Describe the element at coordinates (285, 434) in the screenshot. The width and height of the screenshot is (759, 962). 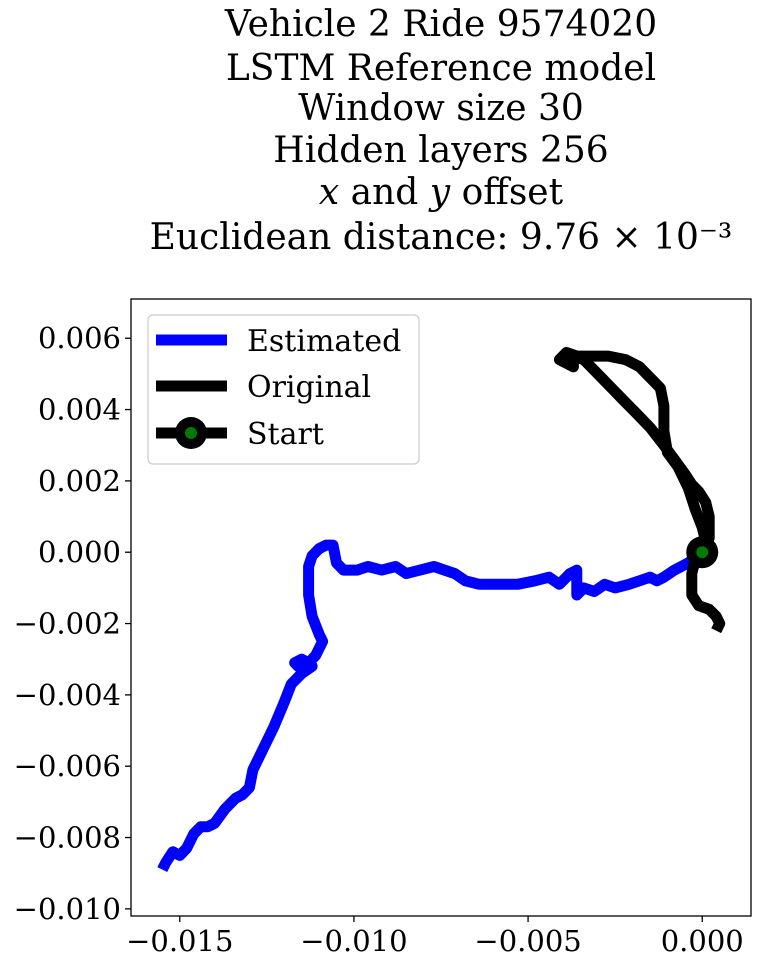
I see `legend-label-start: Start` at that location.